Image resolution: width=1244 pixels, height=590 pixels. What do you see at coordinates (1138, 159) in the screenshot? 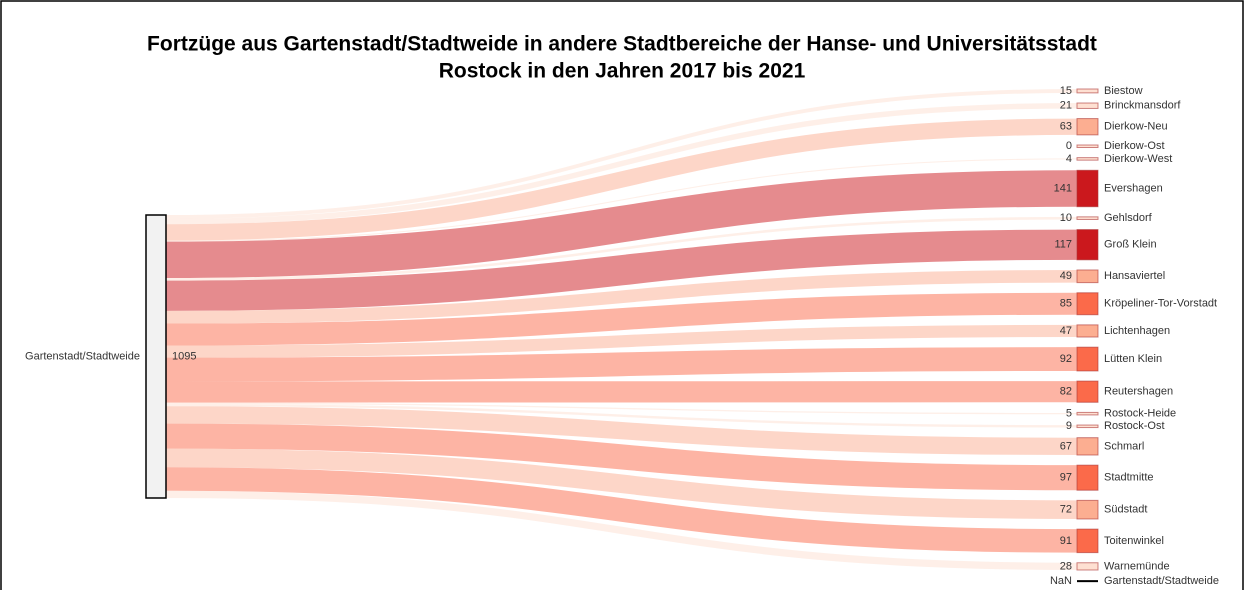
I see `target-label: Dierkow-West` at bounding box center [1138, 159].